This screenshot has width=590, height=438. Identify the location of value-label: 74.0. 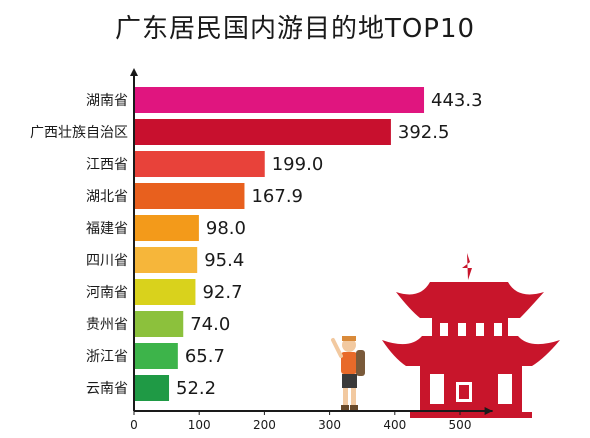
(210, 324).